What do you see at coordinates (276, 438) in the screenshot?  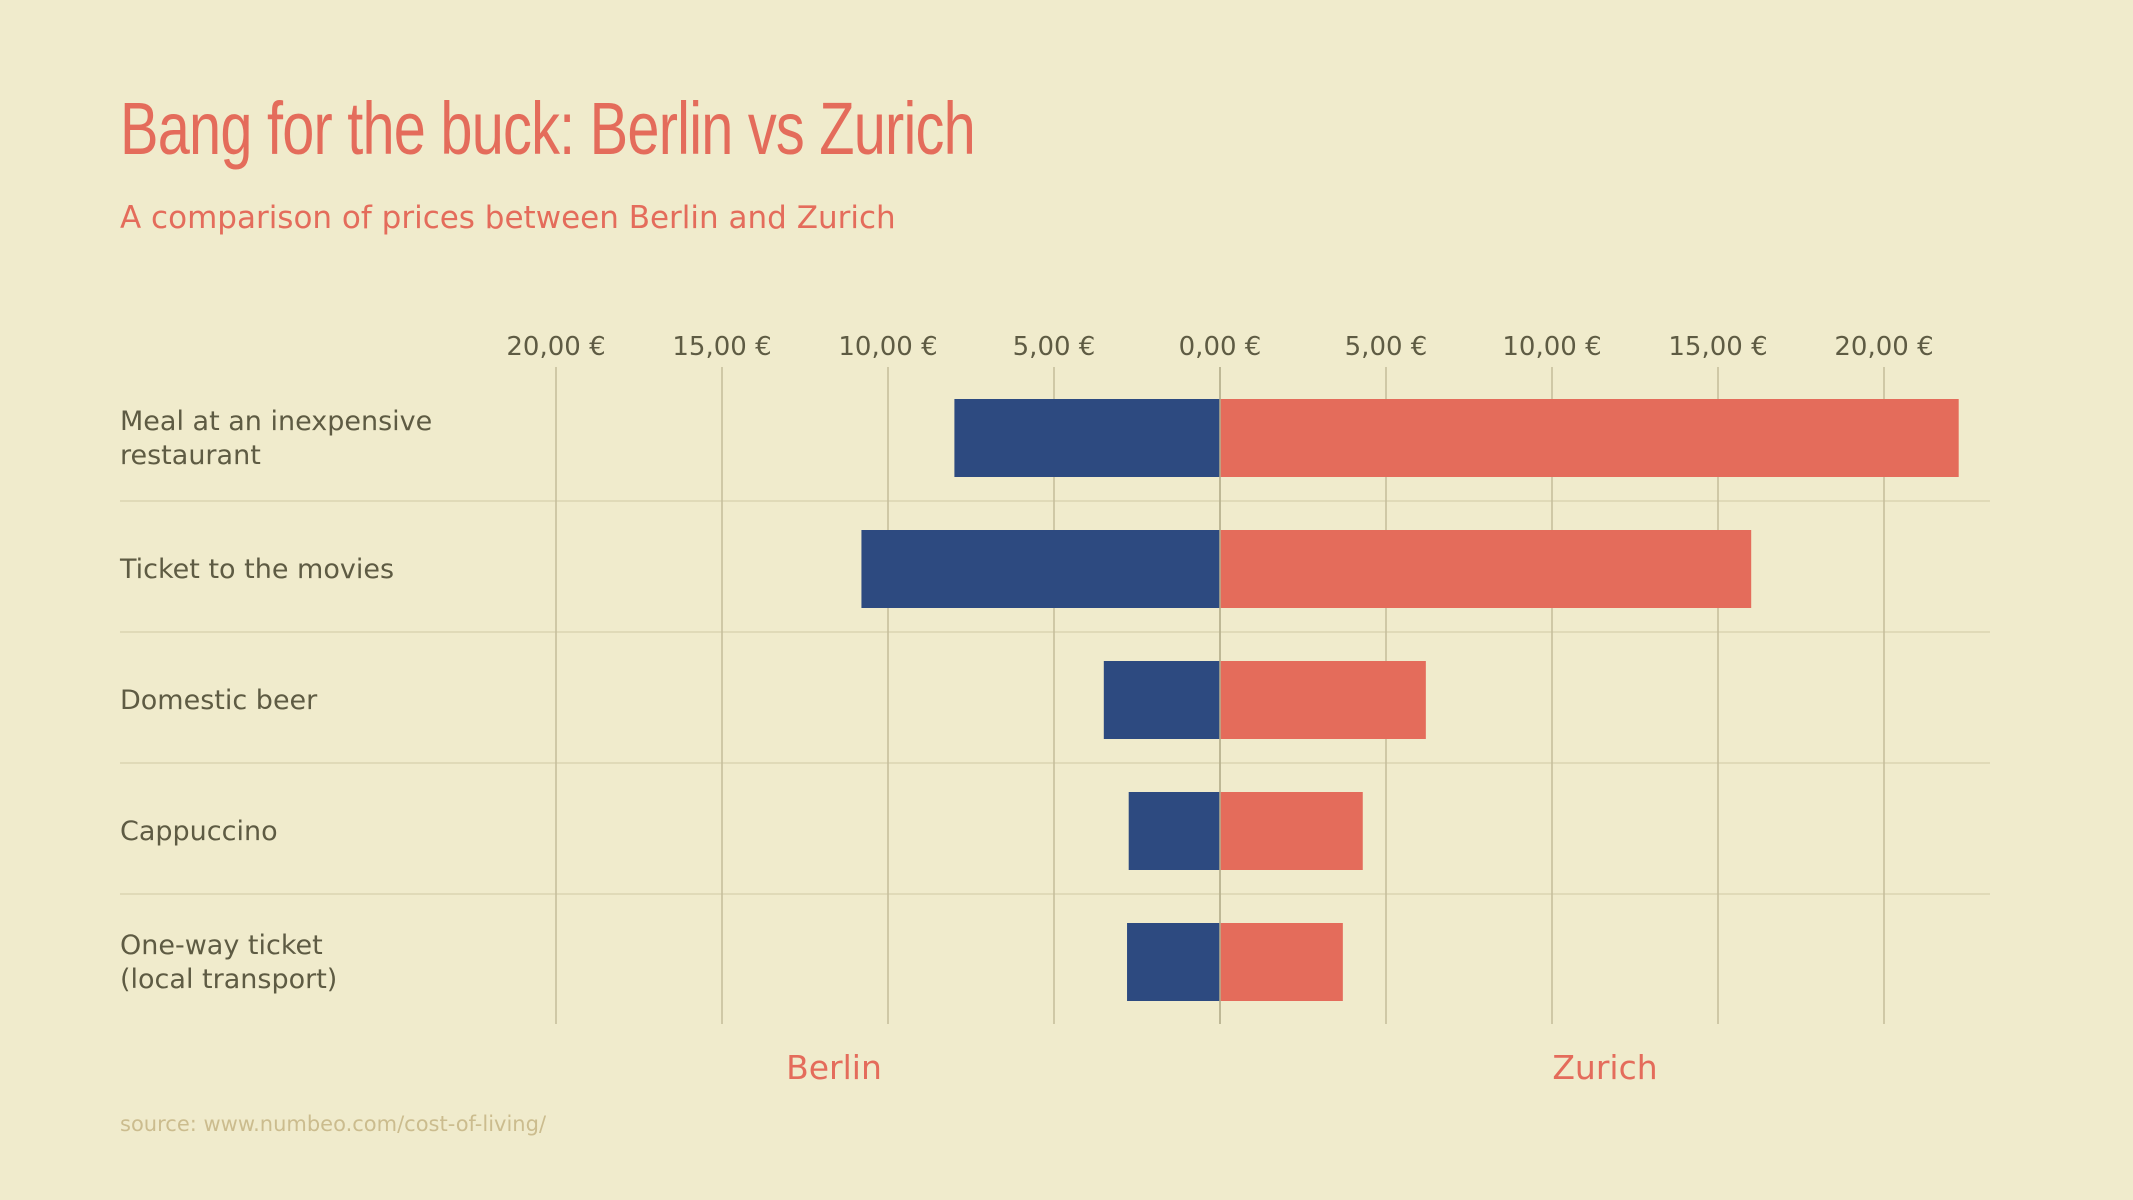 I see `category-label: Meal at an inexpensive restaurant` at bounding box center [276, 438].